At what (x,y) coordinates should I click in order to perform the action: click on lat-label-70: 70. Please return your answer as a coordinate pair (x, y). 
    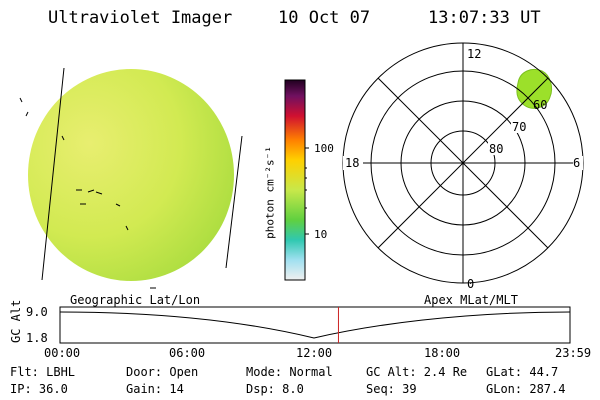
    Looking at the image, I should click on (519, 127).